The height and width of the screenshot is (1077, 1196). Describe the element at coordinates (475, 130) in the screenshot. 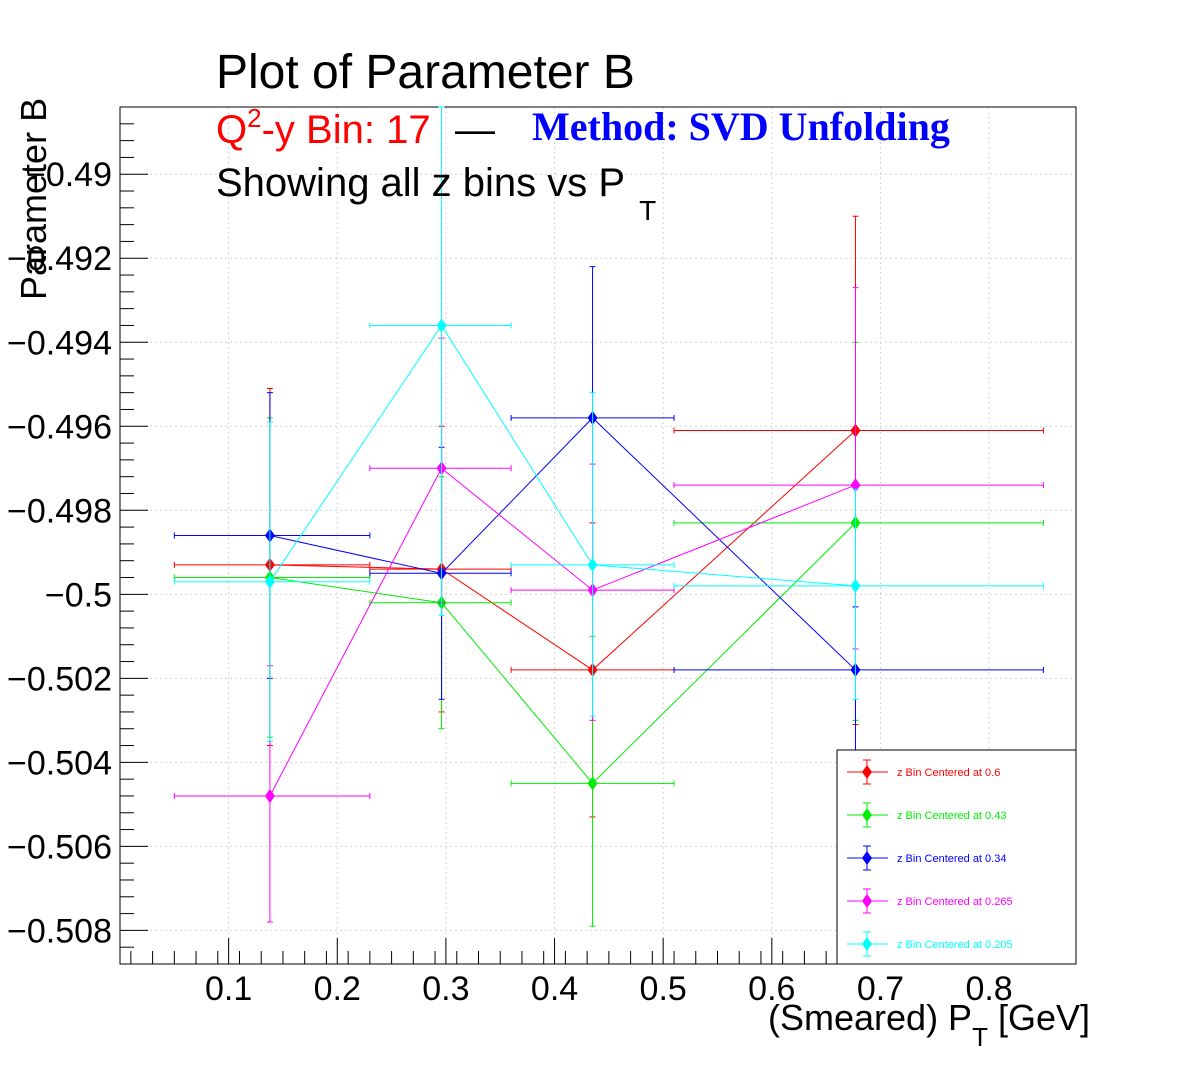

I see `chart-subtitle-dash: —` at that location.